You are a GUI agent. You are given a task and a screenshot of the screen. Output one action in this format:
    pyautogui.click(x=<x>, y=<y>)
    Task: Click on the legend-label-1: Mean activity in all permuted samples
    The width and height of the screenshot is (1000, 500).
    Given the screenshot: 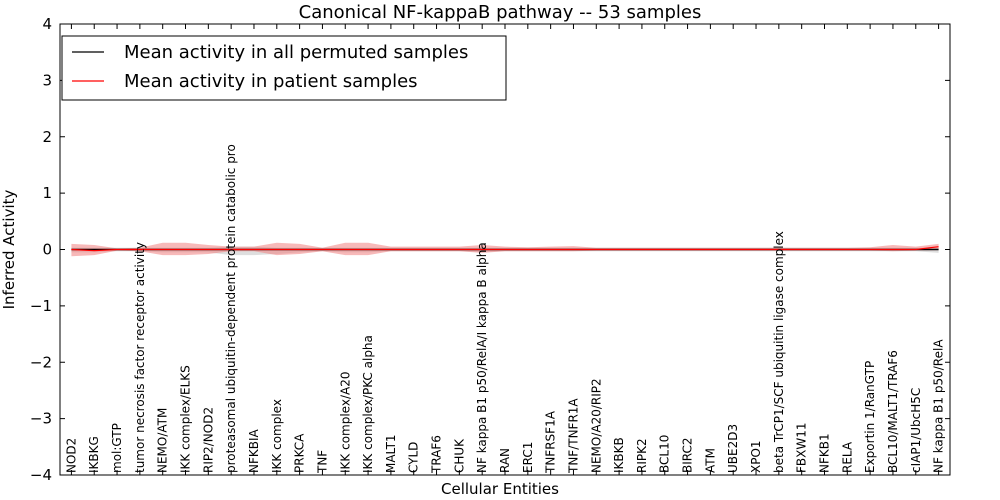 What is the action you would take?
    pyautogui.click(x=296, y=52)
    